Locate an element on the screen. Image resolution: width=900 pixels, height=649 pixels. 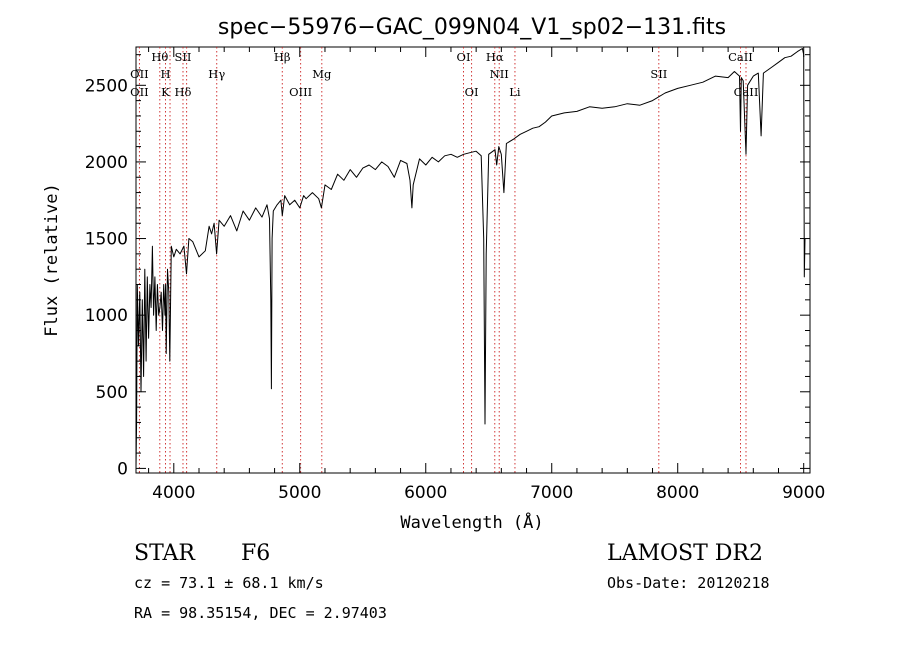
line-label-top: OII is located at coordinates (139, 74).